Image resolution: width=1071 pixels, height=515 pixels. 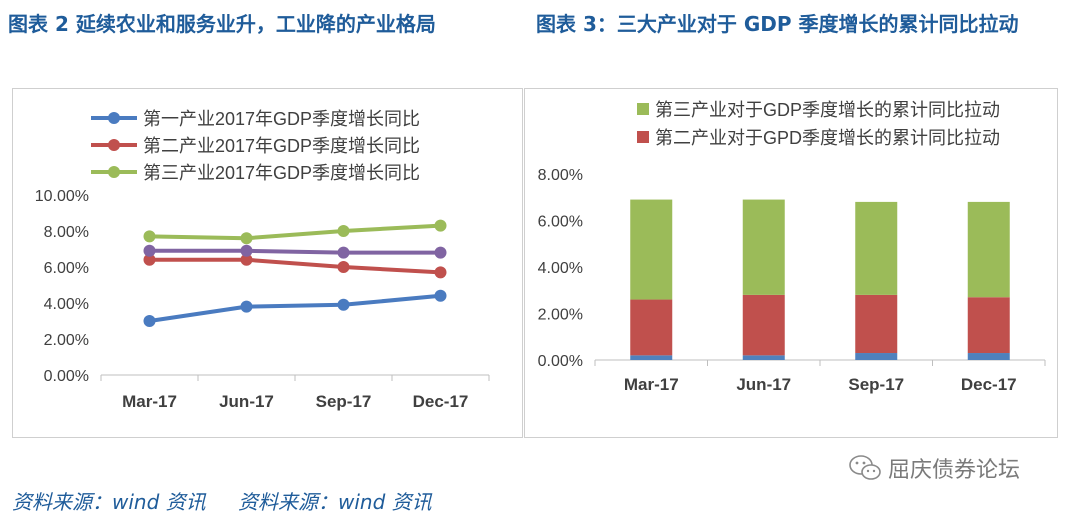 What do you see at coordinates (827, 110) in the screenshot?
I see `legend-label: 第三产业对于GDP季度增长的累计同比拉动` at bounding box center [827, 110].